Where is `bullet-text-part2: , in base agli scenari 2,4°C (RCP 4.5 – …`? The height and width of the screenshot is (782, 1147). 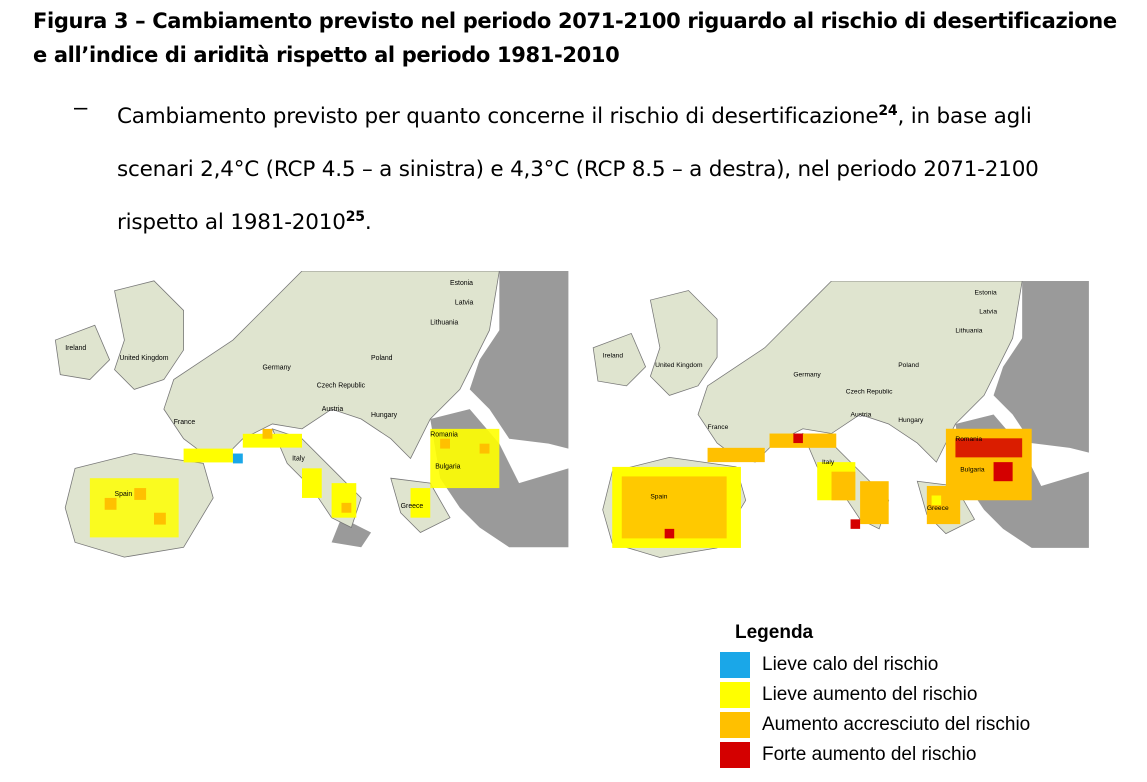
bullet-text-part2: , in base agli scenari 2,4°C (RCP 4.5 – … is located at coordinates (578, 169).